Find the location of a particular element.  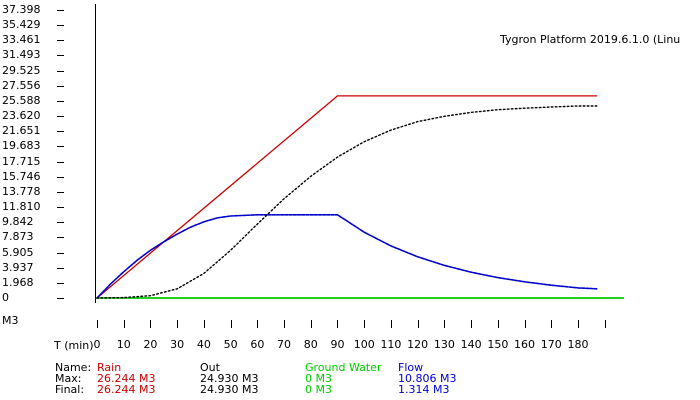

x-tick-label: 130 is located at coordinates (444, 344).